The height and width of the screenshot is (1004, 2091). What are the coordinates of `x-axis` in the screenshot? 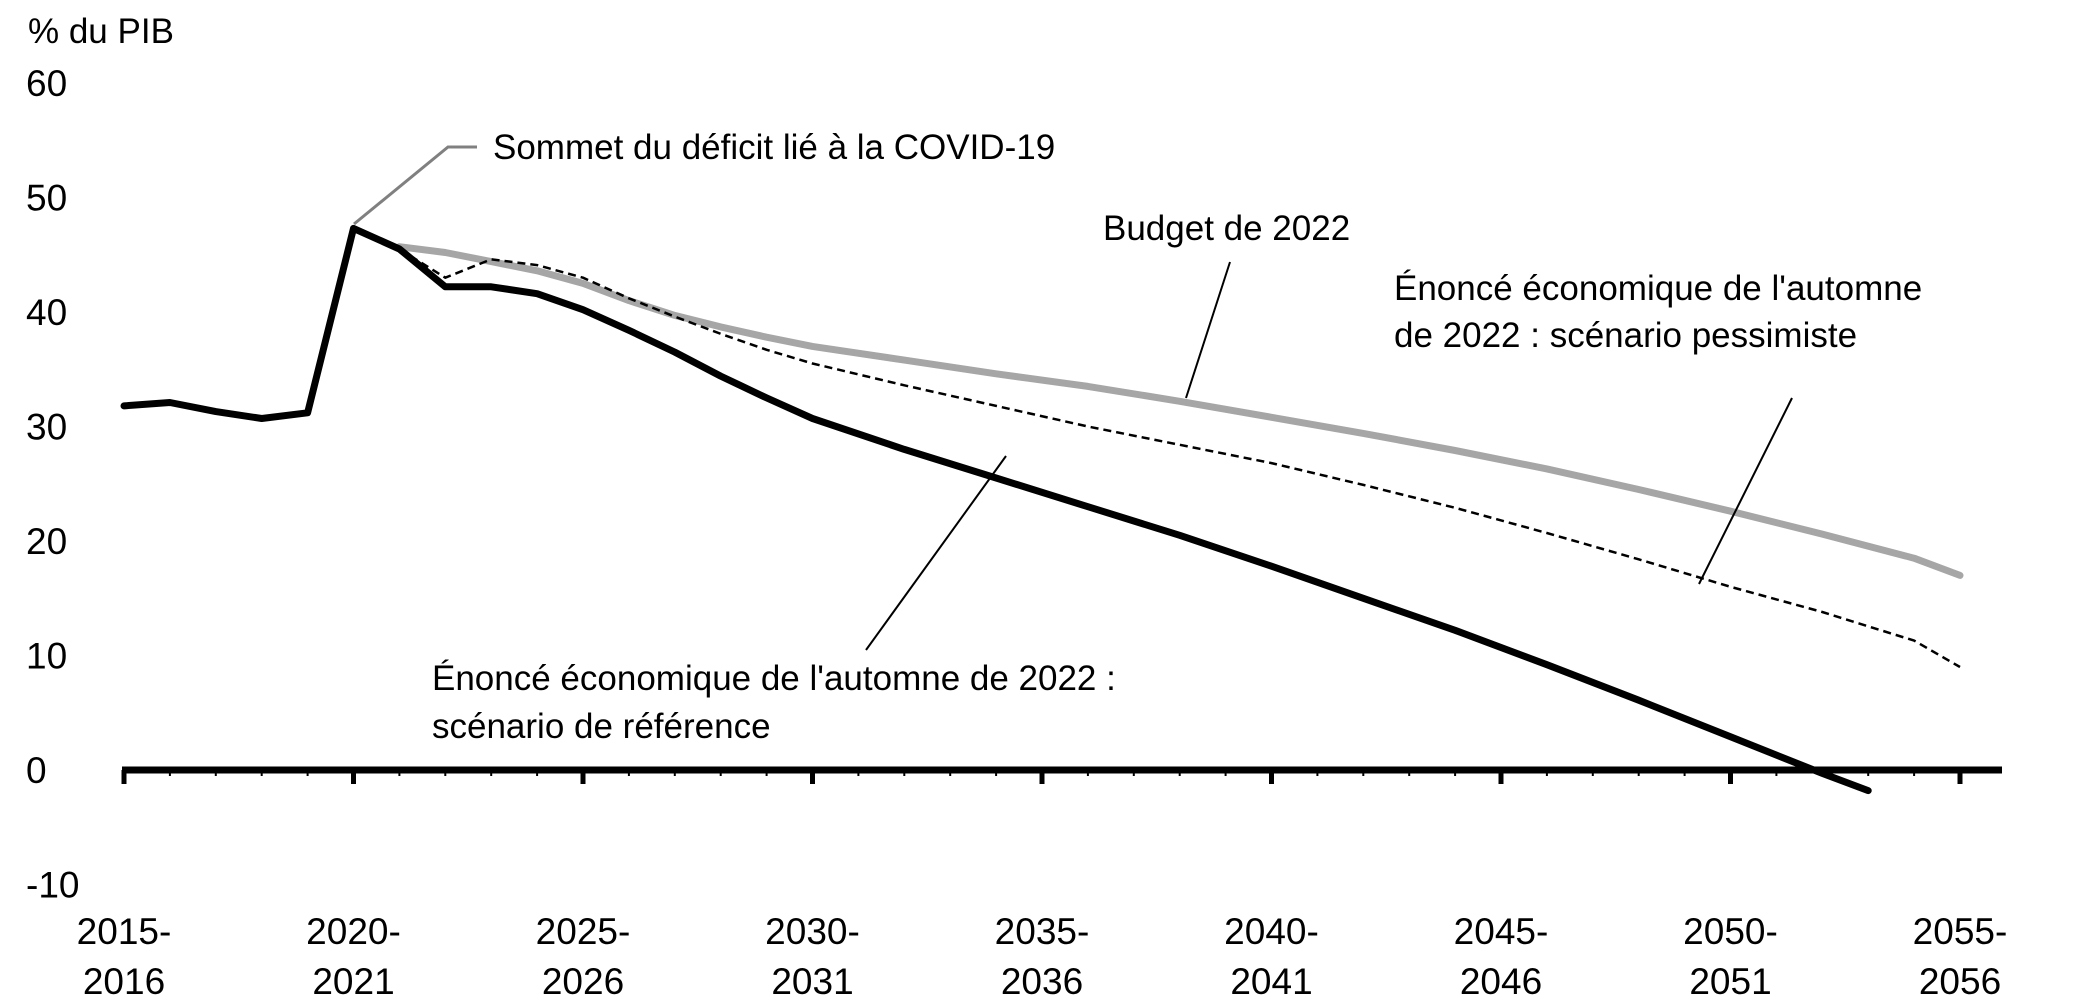 It's located at (1061, 775).